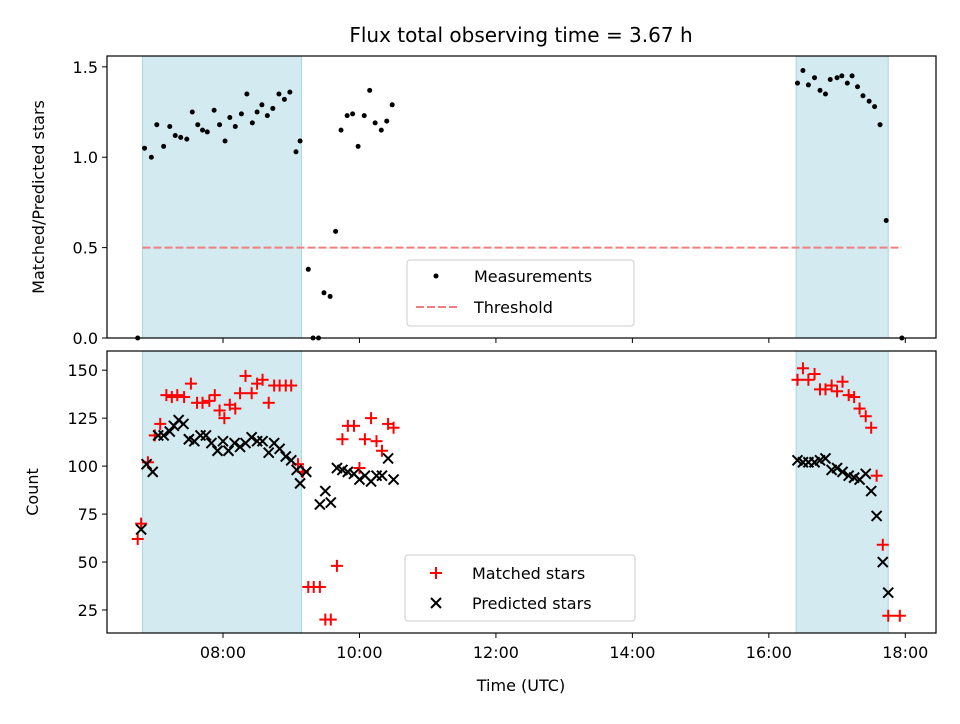 The height and width of the screenshot is (724, 960). Describe the element at coordinates (223, 652) in the screenshot. I see `x-tick-label: 08:00` at that location.